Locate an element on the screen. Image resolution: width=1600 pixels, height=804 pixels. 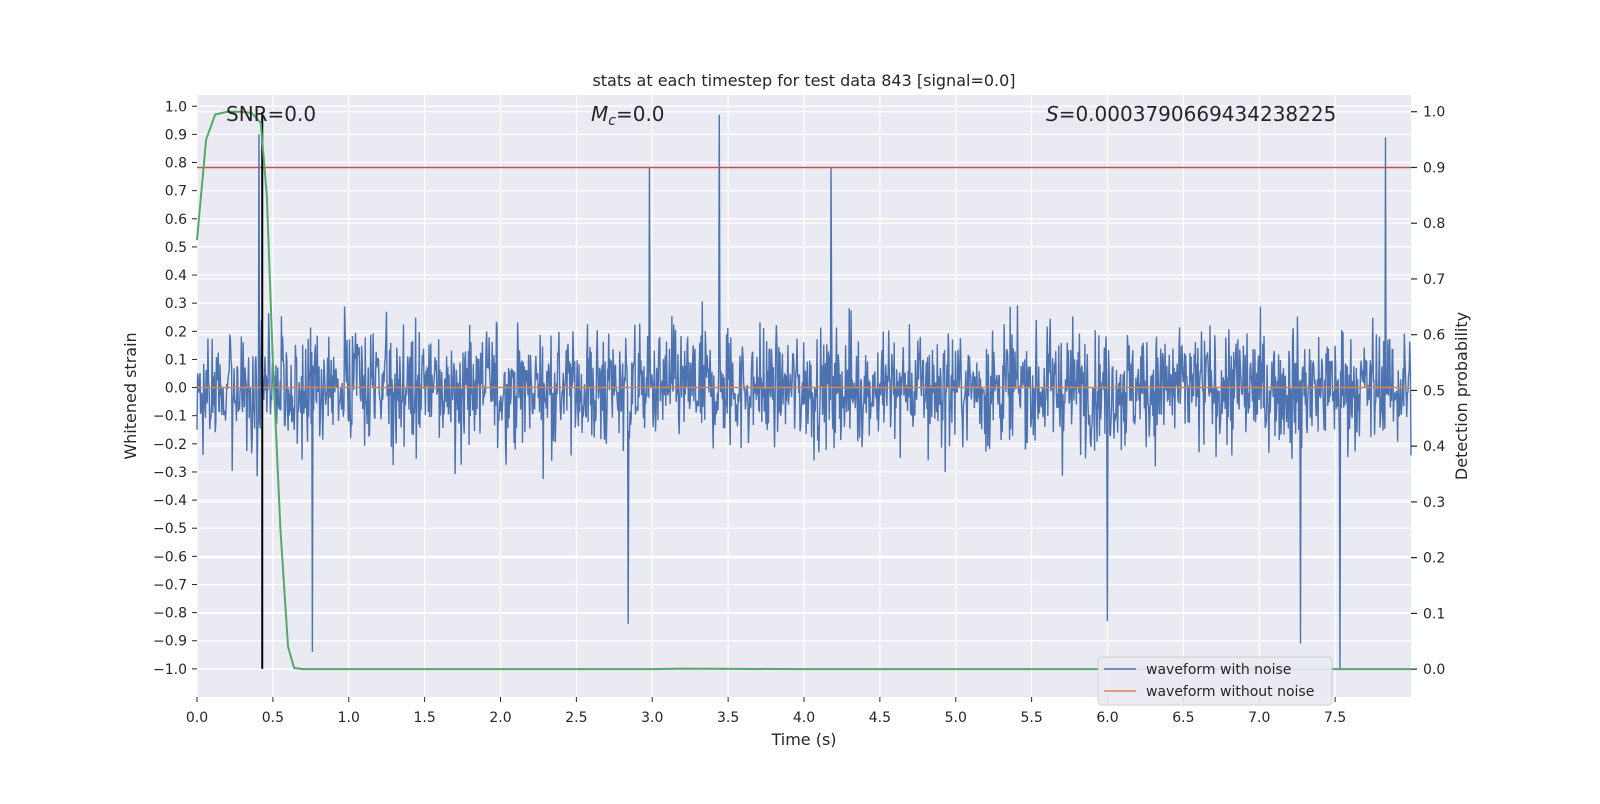
y-tick-label: 0.9 is located at coordinates (176, 135).